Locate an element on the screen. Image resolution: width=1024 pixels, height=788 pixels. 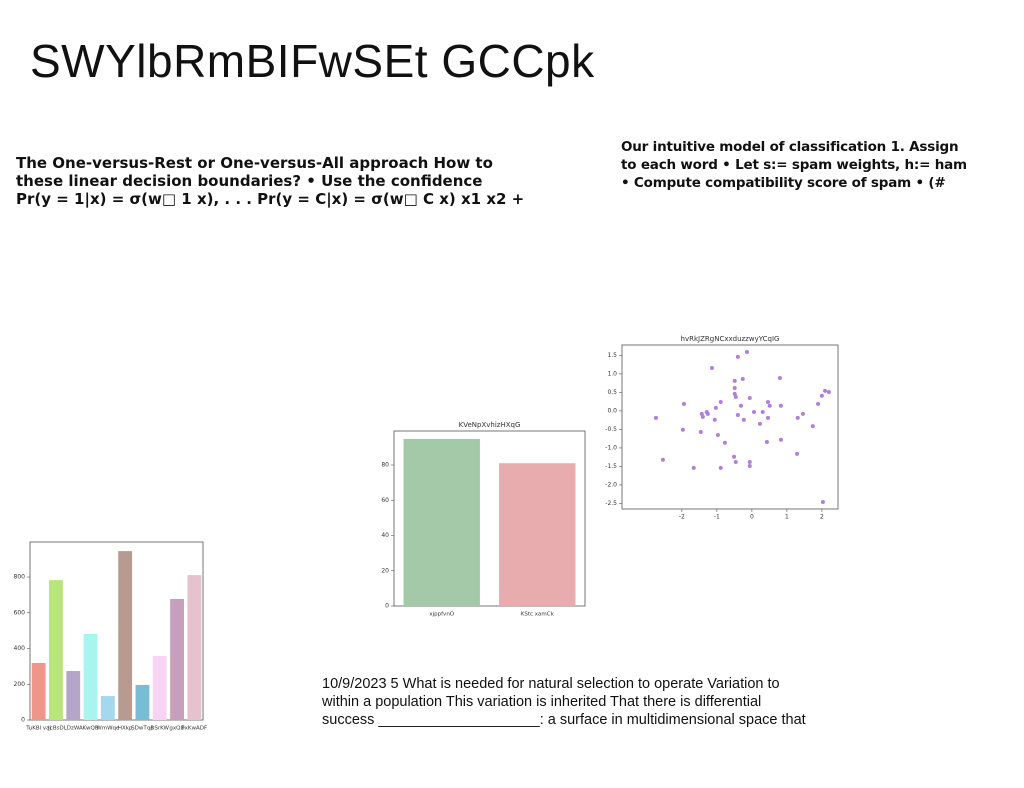
y-tick-label: 1.5 is located at coordinates (612, 355).